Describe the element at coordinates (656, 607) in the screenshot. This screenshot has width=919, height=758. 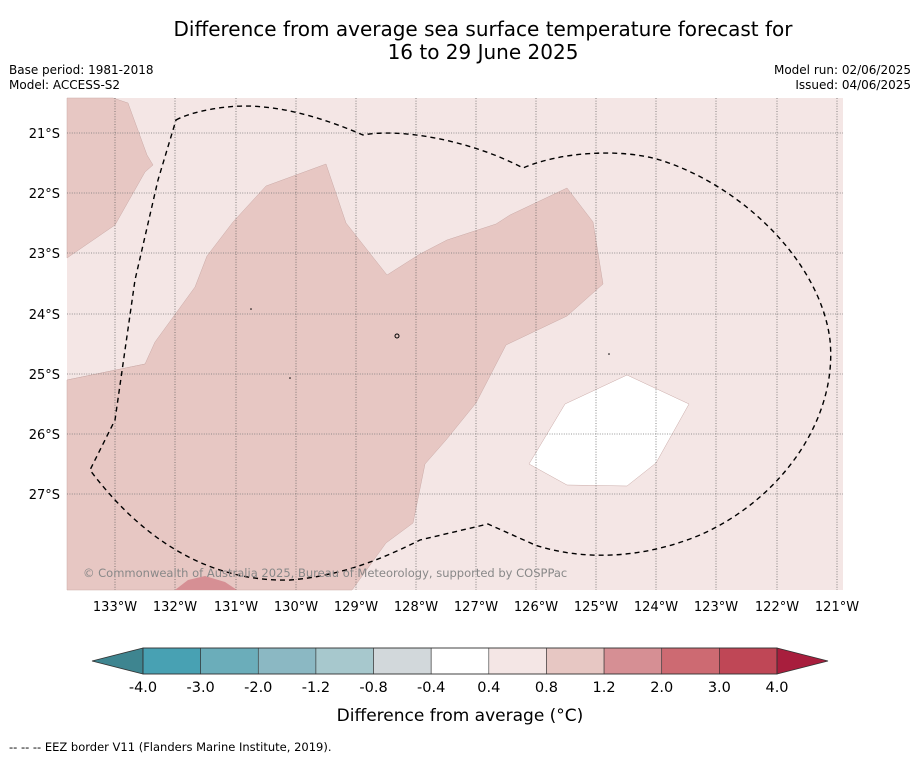
I see `lon-label: 124°W` at that location.